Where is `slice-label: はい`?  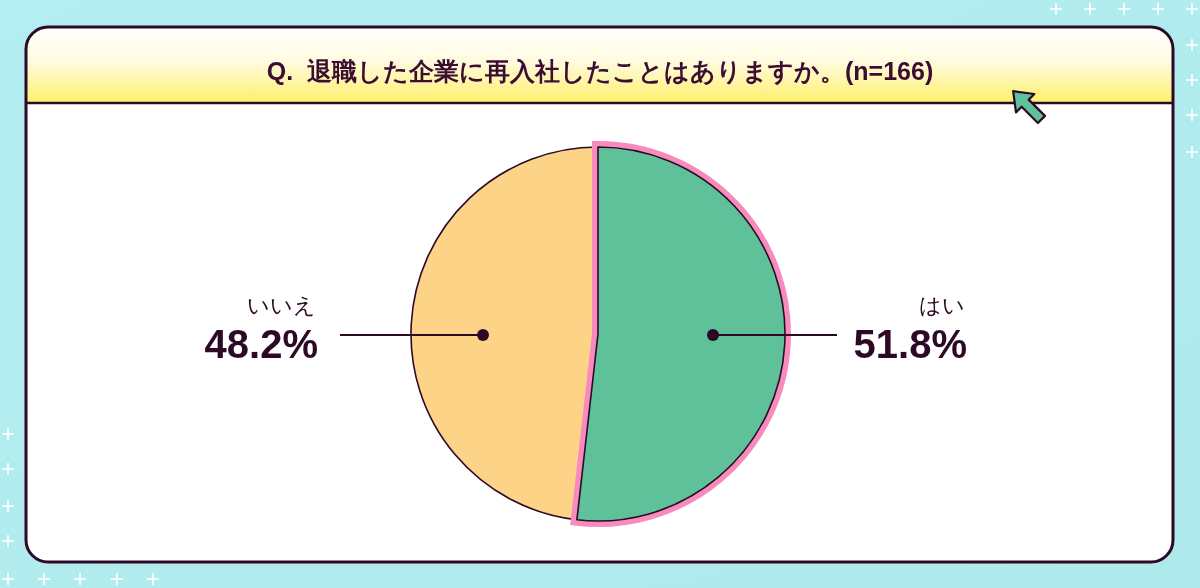
slice-label: はい is located at coordinates (942, 305).